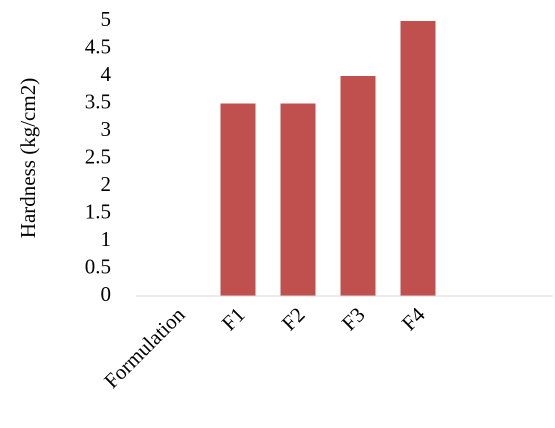  I want to click on x-category-label: F4, so click(413, 318).